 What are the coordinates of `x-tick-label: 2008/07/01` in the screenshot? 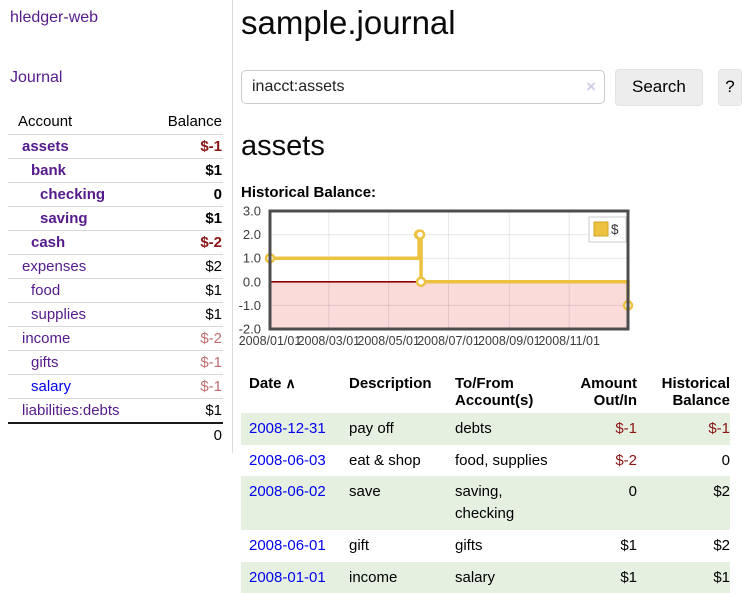 It's located at (448, 341).